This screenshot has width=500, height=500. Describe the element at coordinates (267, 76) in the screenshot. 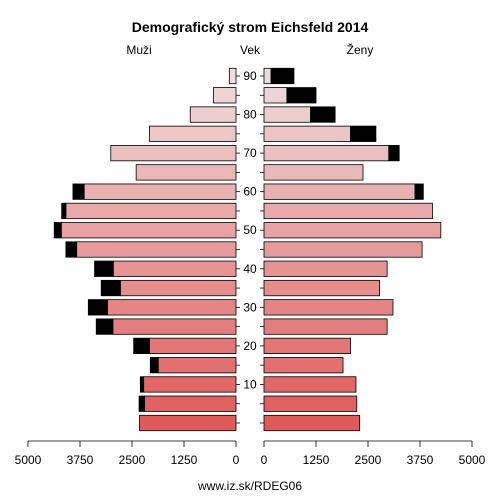

I see `female-bar-90+` at that location.